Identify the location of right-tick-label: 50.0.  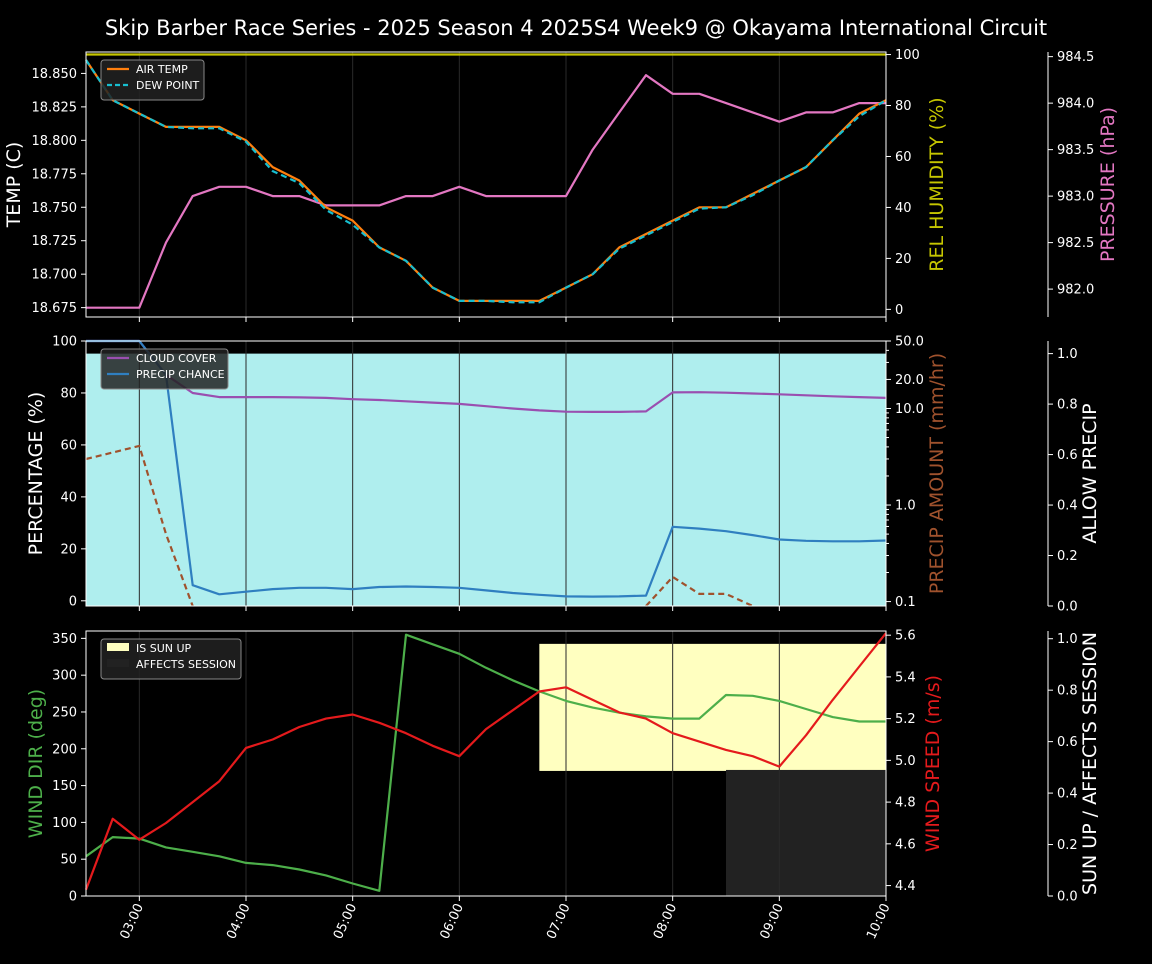
(909, 342).